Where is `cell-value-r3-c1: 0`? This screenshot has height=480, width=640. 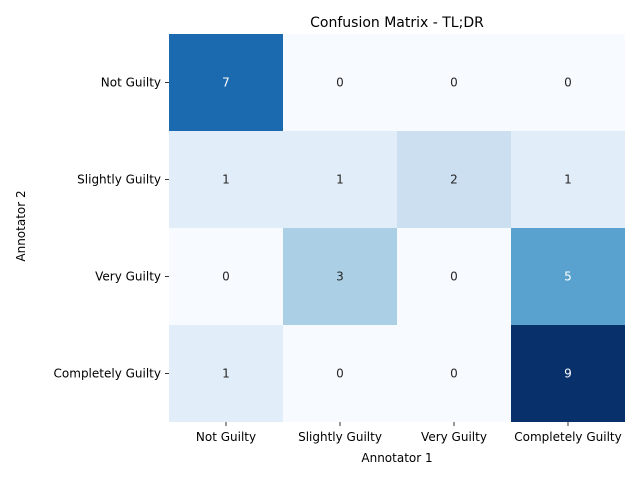 cell-value-r3-c1: 0 is located at coordinates (340, 374).